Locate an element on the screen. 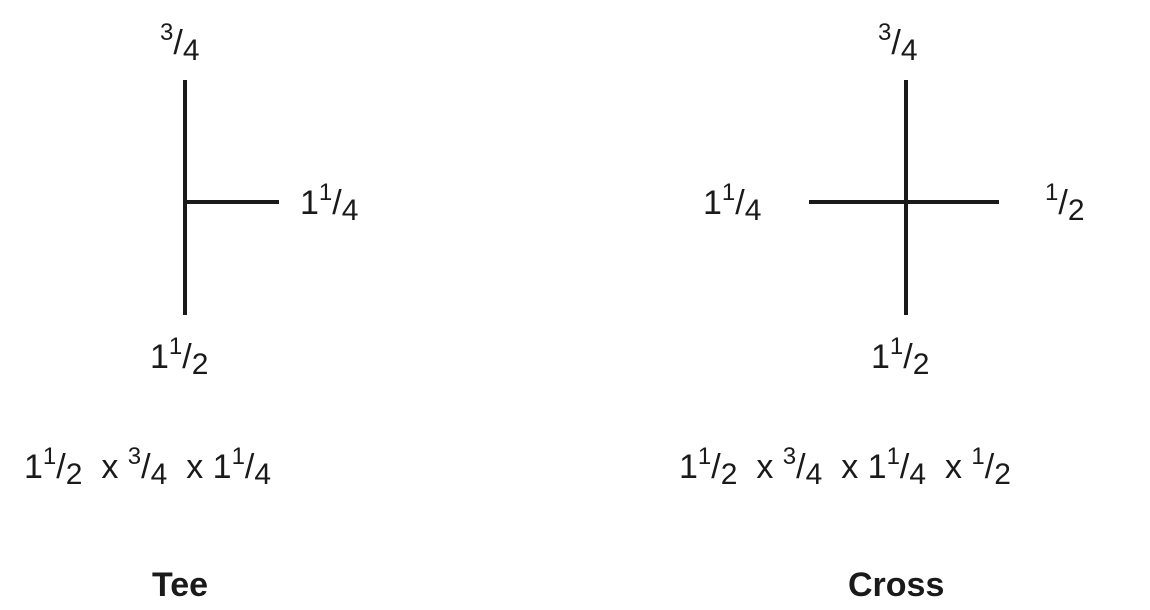 This screenshot has width=1150, height=610. tee-run-line is located at coordinates (185, 197).